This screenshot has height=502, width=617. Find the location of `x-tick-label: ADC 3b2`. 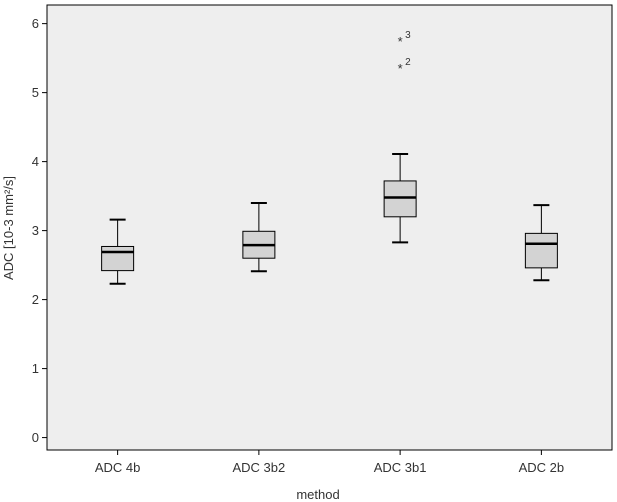

x-tick-label: ADC 3b2 is located at coordinates (259, 467).